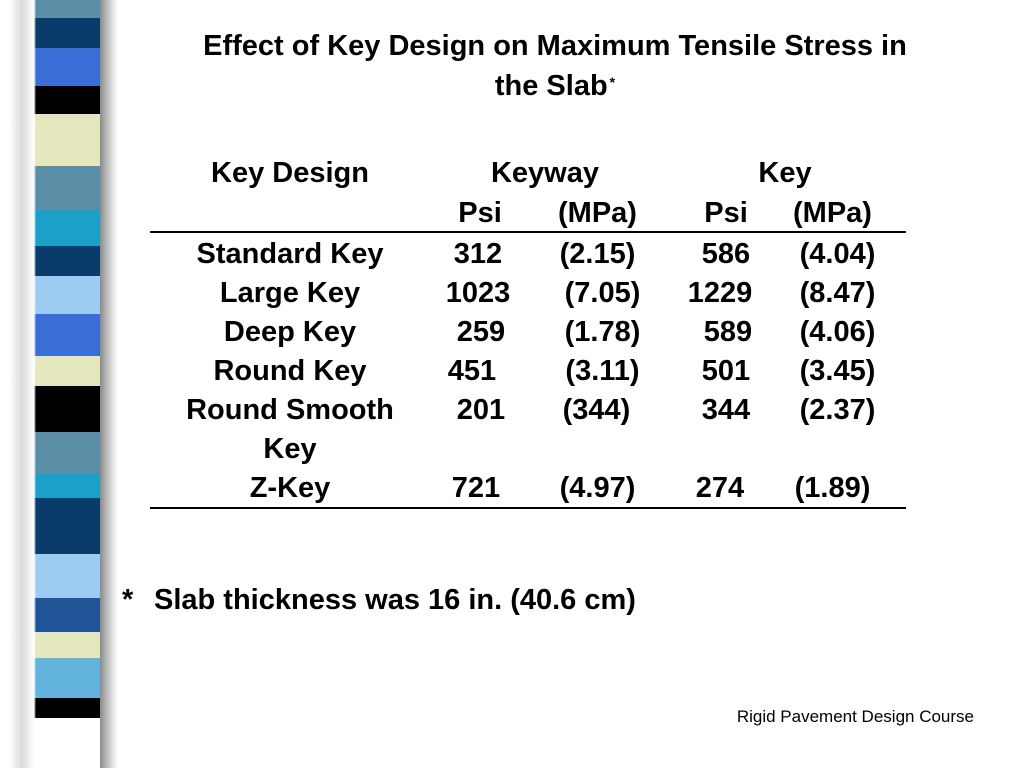 The width and height of the screenshot is (1024, 768). I want to click on row-key-design: Round Key, so click(290, 371).